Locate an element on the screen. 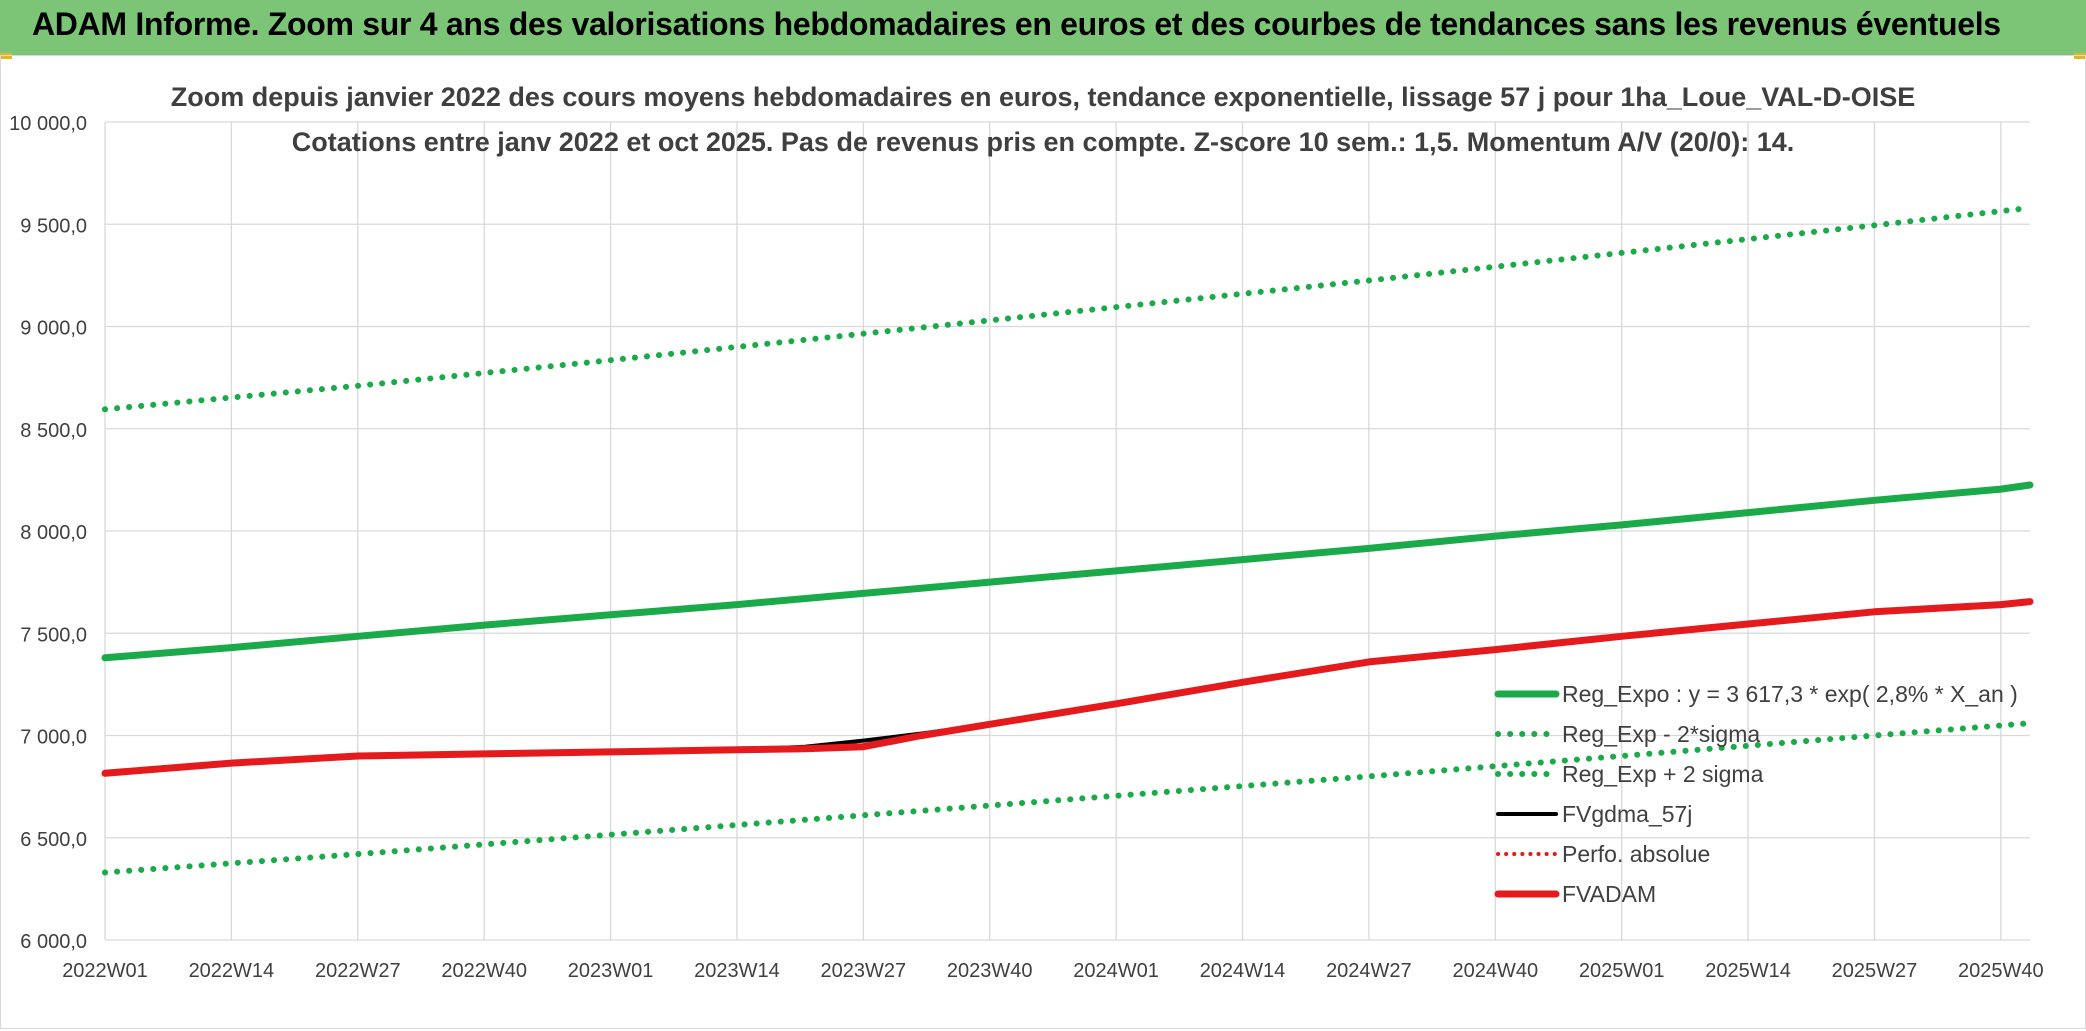 Image resolution: width=2086 pixels, height=1031 pixels. x-tick-label: 2025W01 is located at coordinates (1622, 971).